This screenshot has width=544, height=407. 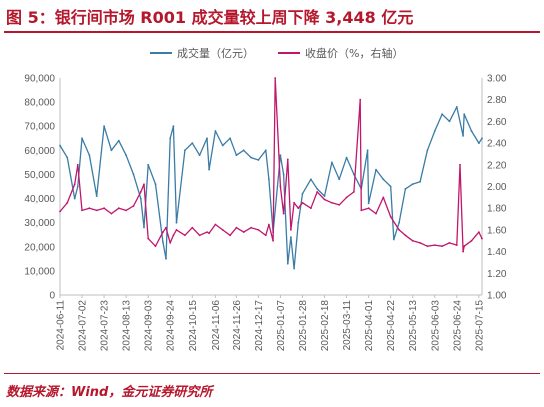 I want to click on x-tick-label: 2024-07-02, so click(x=83, y=326).